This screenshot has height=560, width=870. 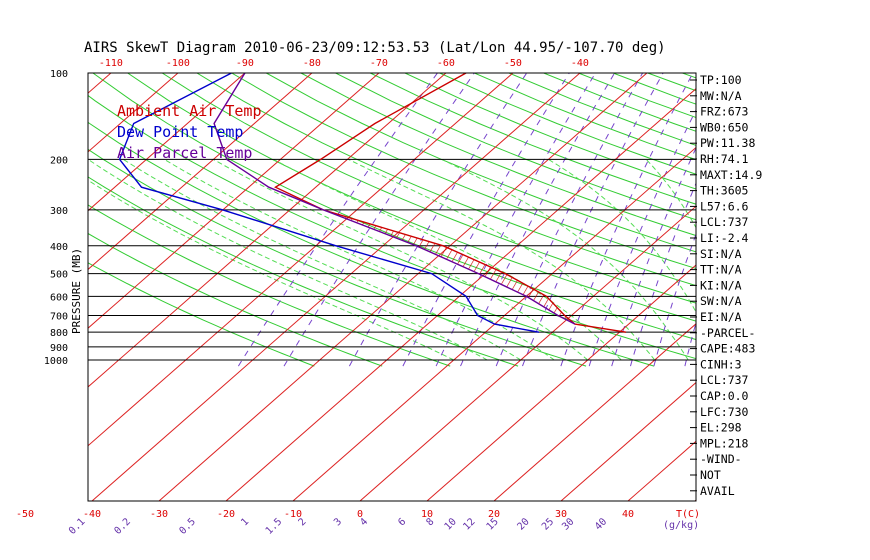 What do you see at coordinates (494, 514) in the screenshot?
I see `bottom-temp-tick-label: 20` at bounding box center [494, 514].